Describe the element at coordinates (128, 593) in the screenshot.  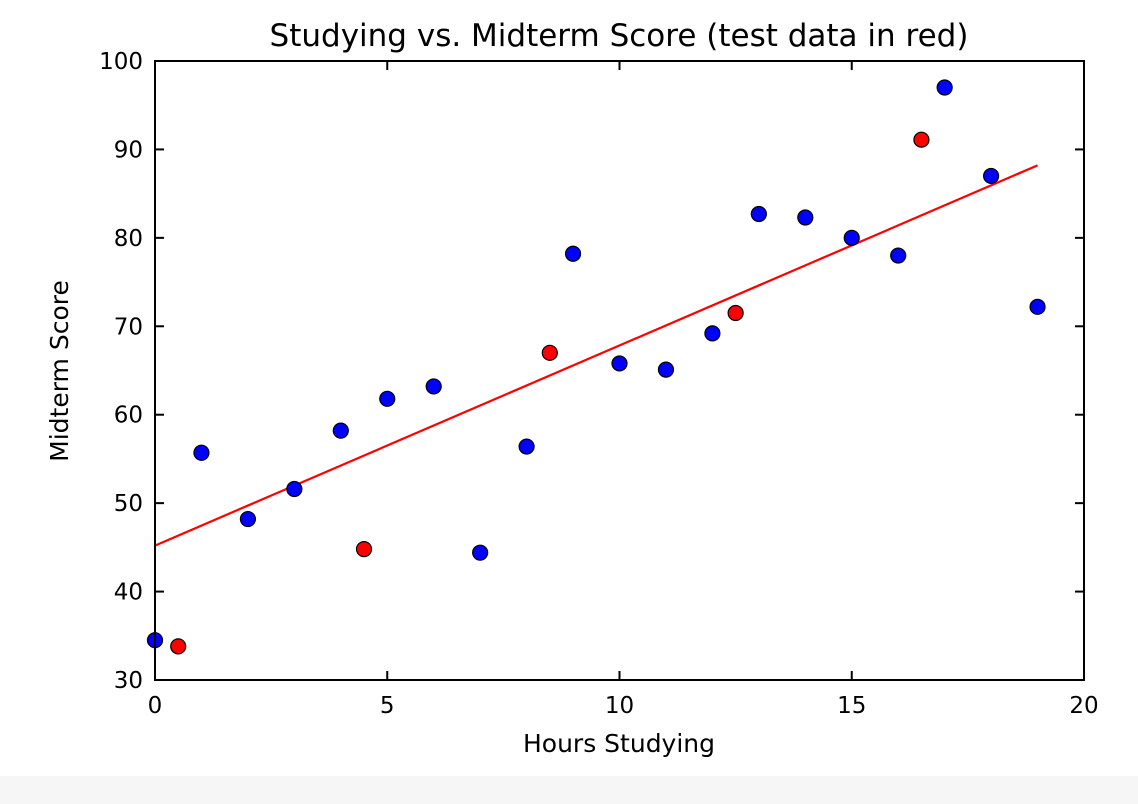
I see `y-tick-label: 40` at that location.